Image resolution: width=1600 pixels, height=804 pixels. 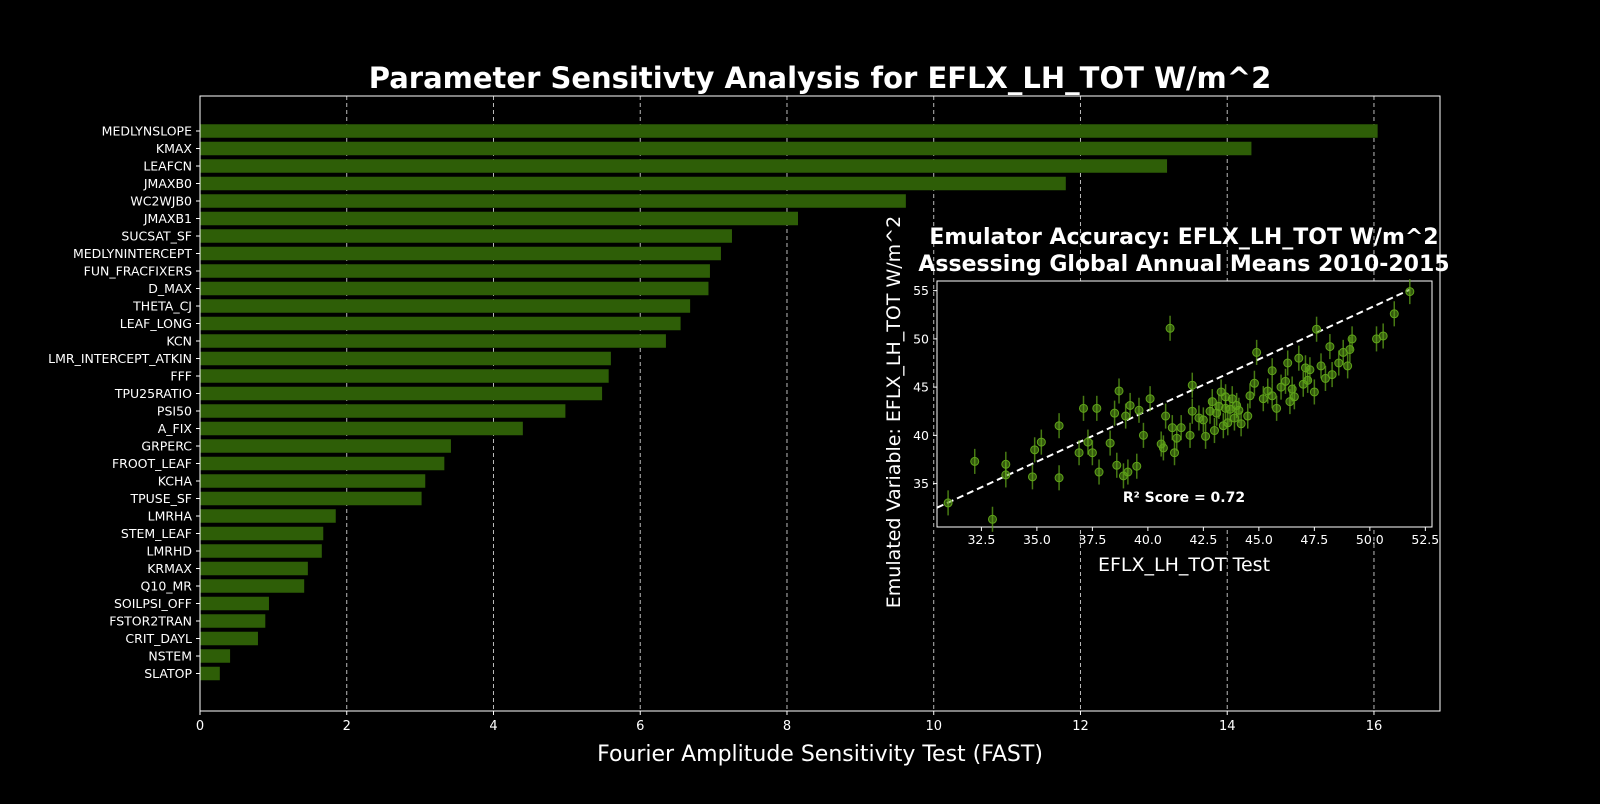 I want to click on main-y-tick-label: KRMAX, so click(x=169, y=568).